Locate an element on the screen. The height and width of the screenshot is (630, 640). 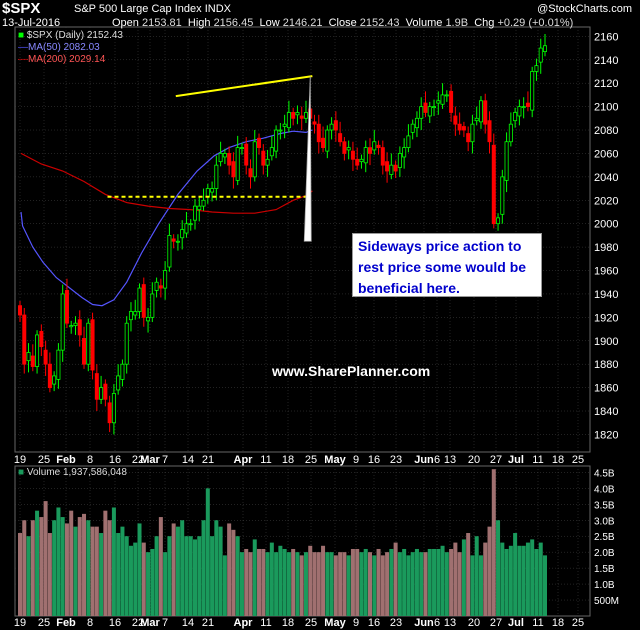
legend-price-text: $SPX (Daily) 2152.43 is located at coordinates (74, 35).